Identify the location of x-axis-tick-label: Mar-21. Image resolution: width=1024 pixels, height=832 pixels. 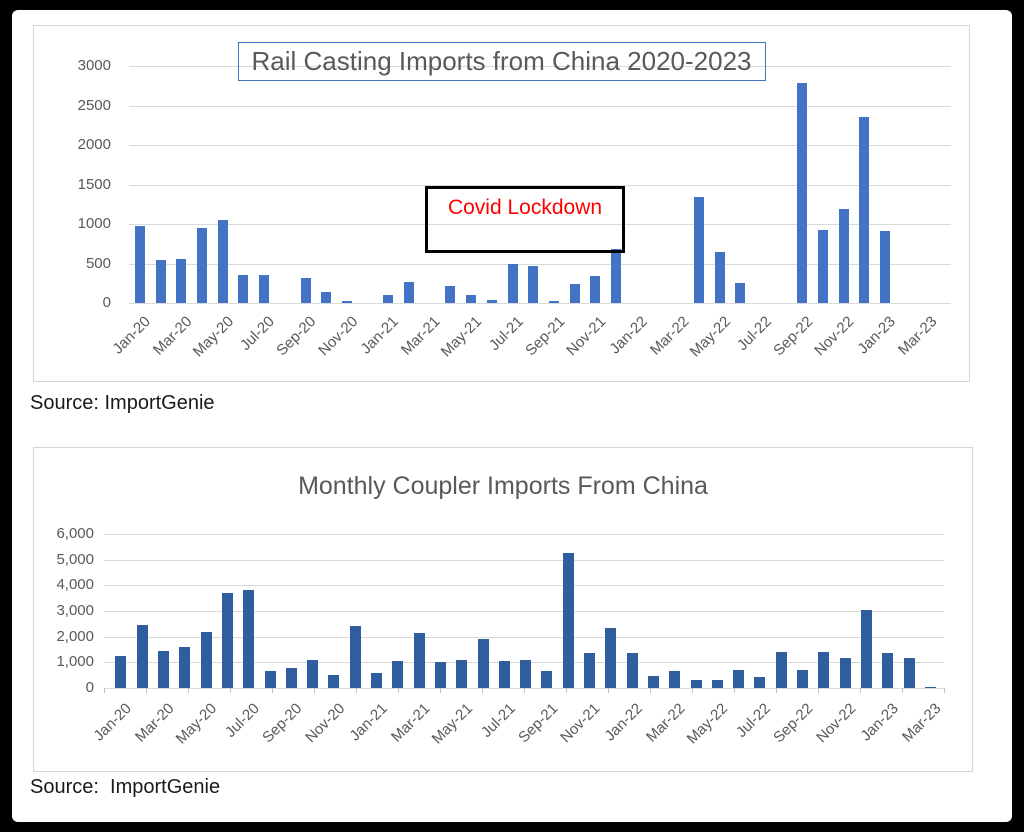
(410, 723).